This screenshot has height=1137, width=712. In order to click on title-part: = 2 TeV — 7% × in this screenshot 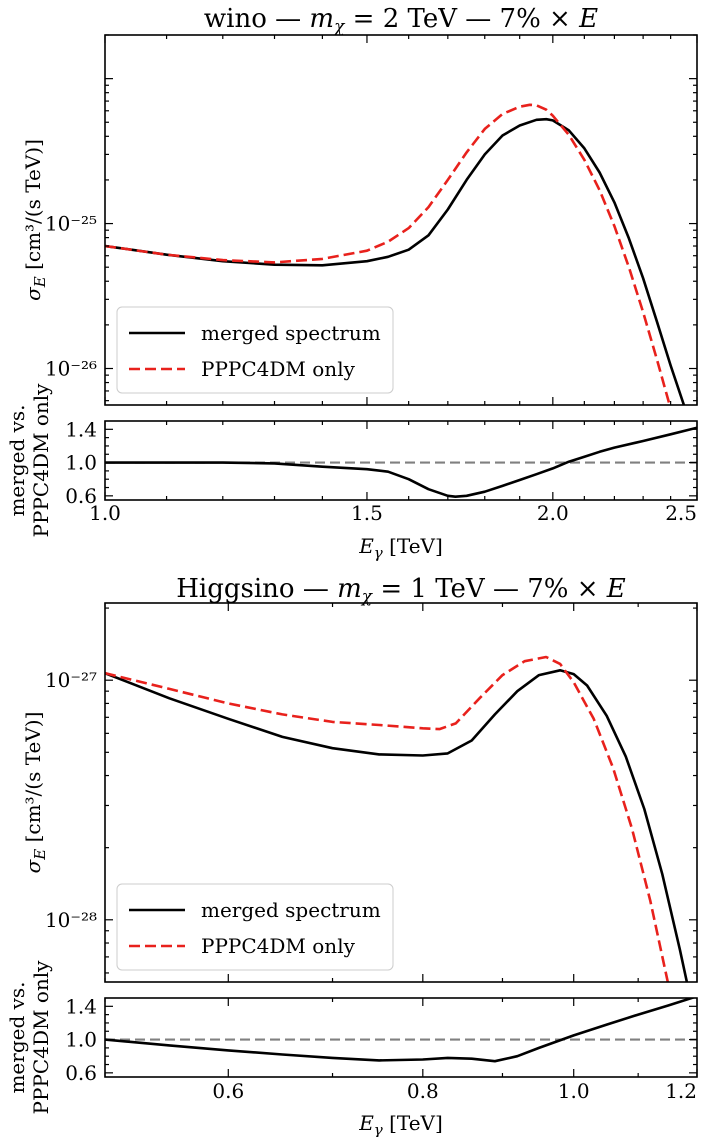, I will do `click(461, 19)`.